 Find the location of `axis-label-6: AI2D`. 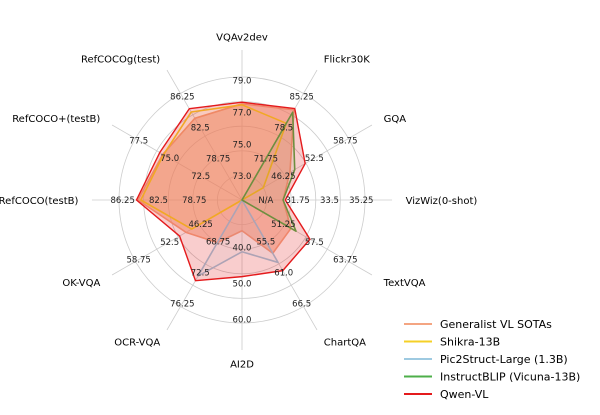

axis-label-6: AI2D is located at coordinates (242, 365).